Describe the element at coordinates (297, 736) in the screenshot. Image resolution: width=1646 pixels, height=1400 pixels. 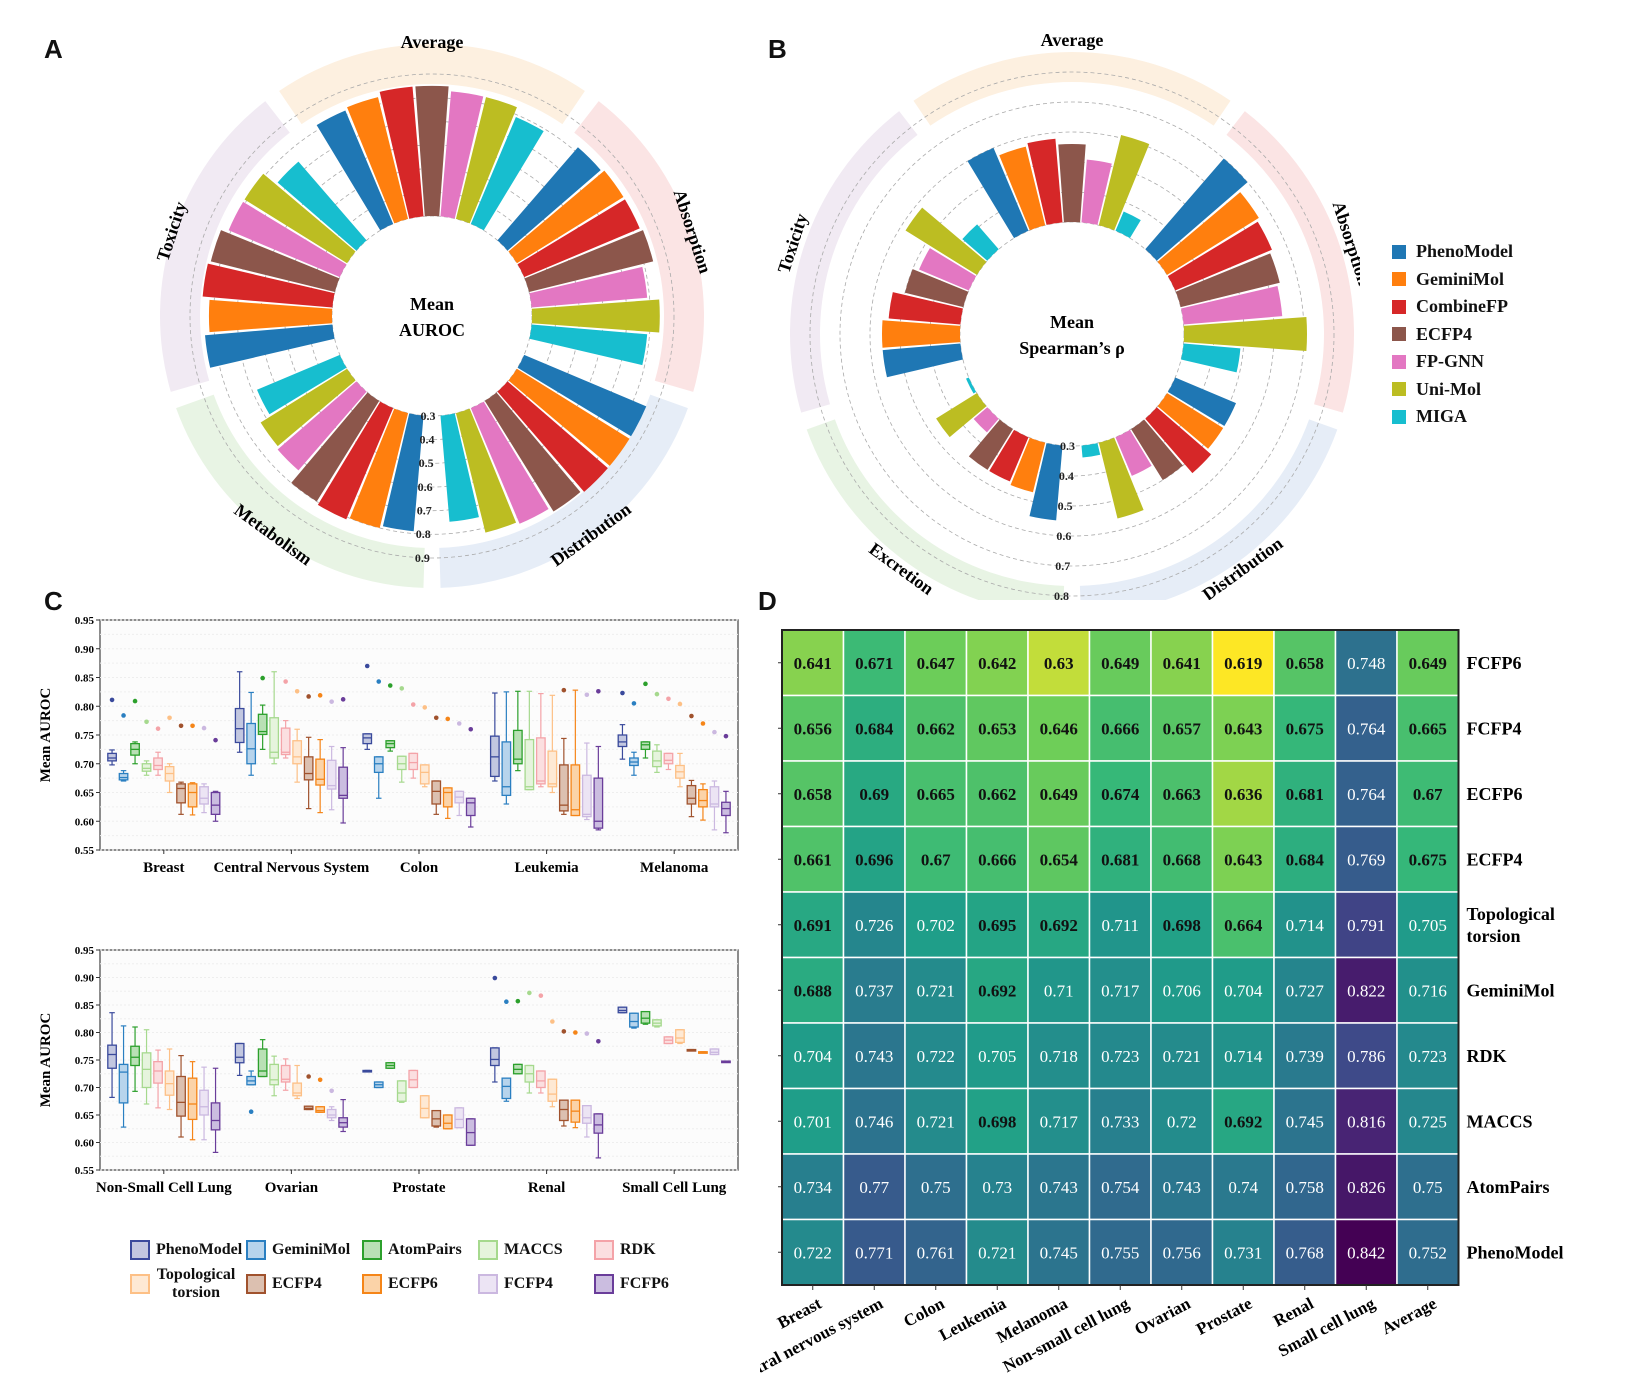
I see `box-central-nervous-system-topological-torsion` at that location.